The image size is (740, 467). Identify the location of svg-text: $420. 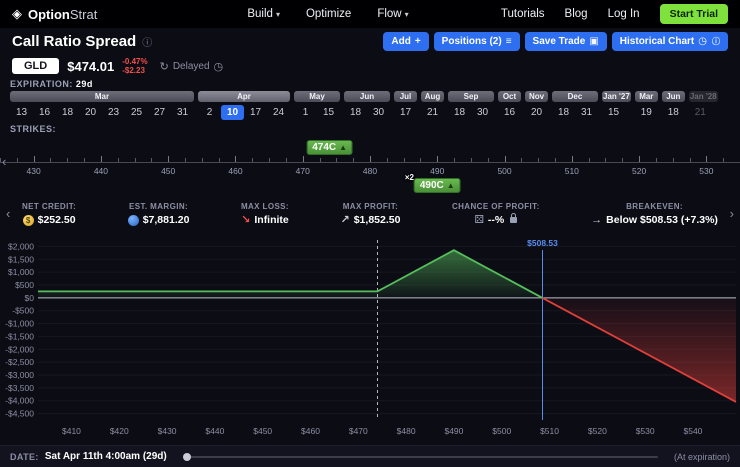
(119, 431).